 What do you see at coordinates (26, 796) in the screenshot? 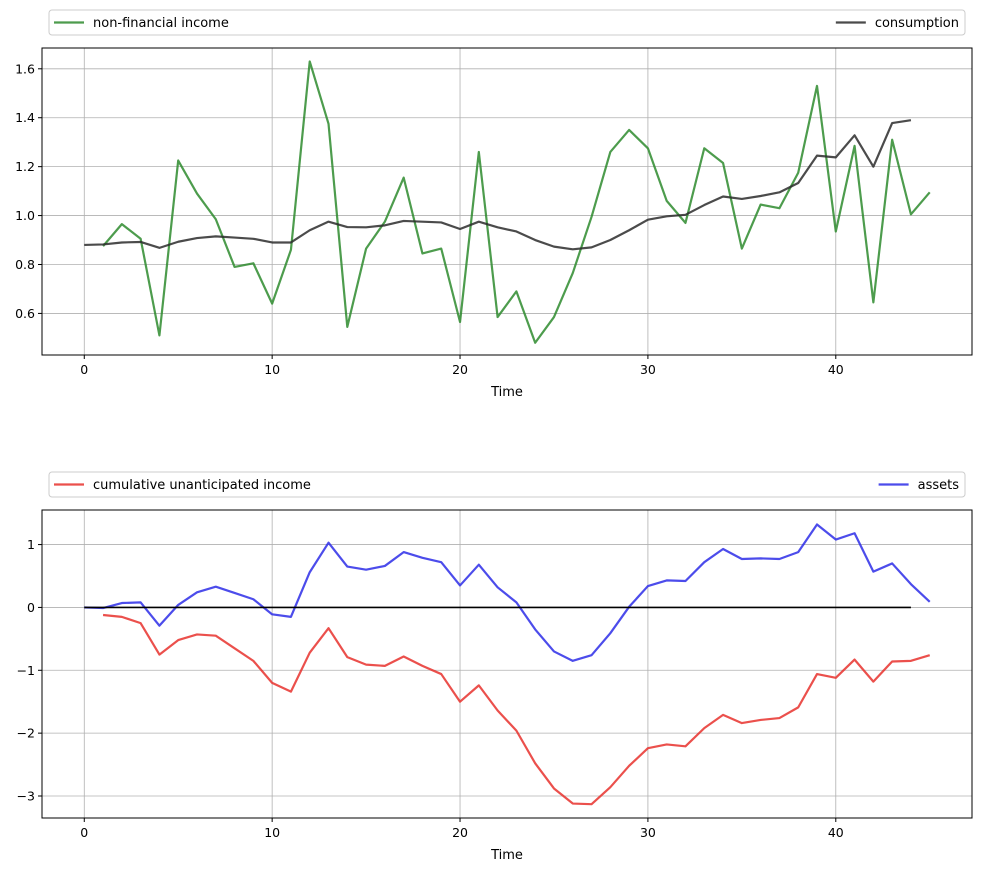
I see `y-tick-label: −3` at bounding box center [26, 796].